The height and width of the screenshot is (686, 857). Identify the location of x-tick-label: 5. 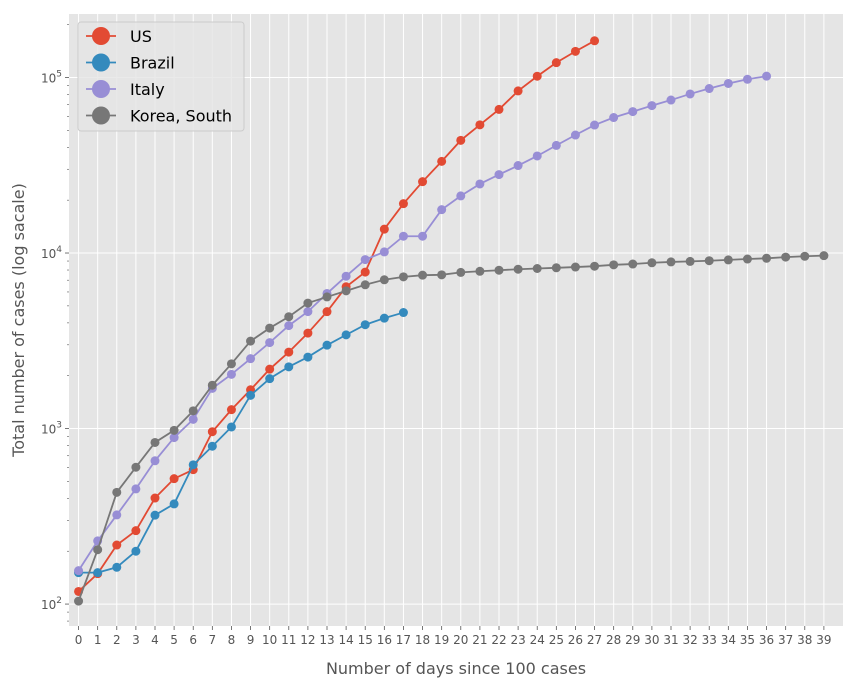
(174, 640).